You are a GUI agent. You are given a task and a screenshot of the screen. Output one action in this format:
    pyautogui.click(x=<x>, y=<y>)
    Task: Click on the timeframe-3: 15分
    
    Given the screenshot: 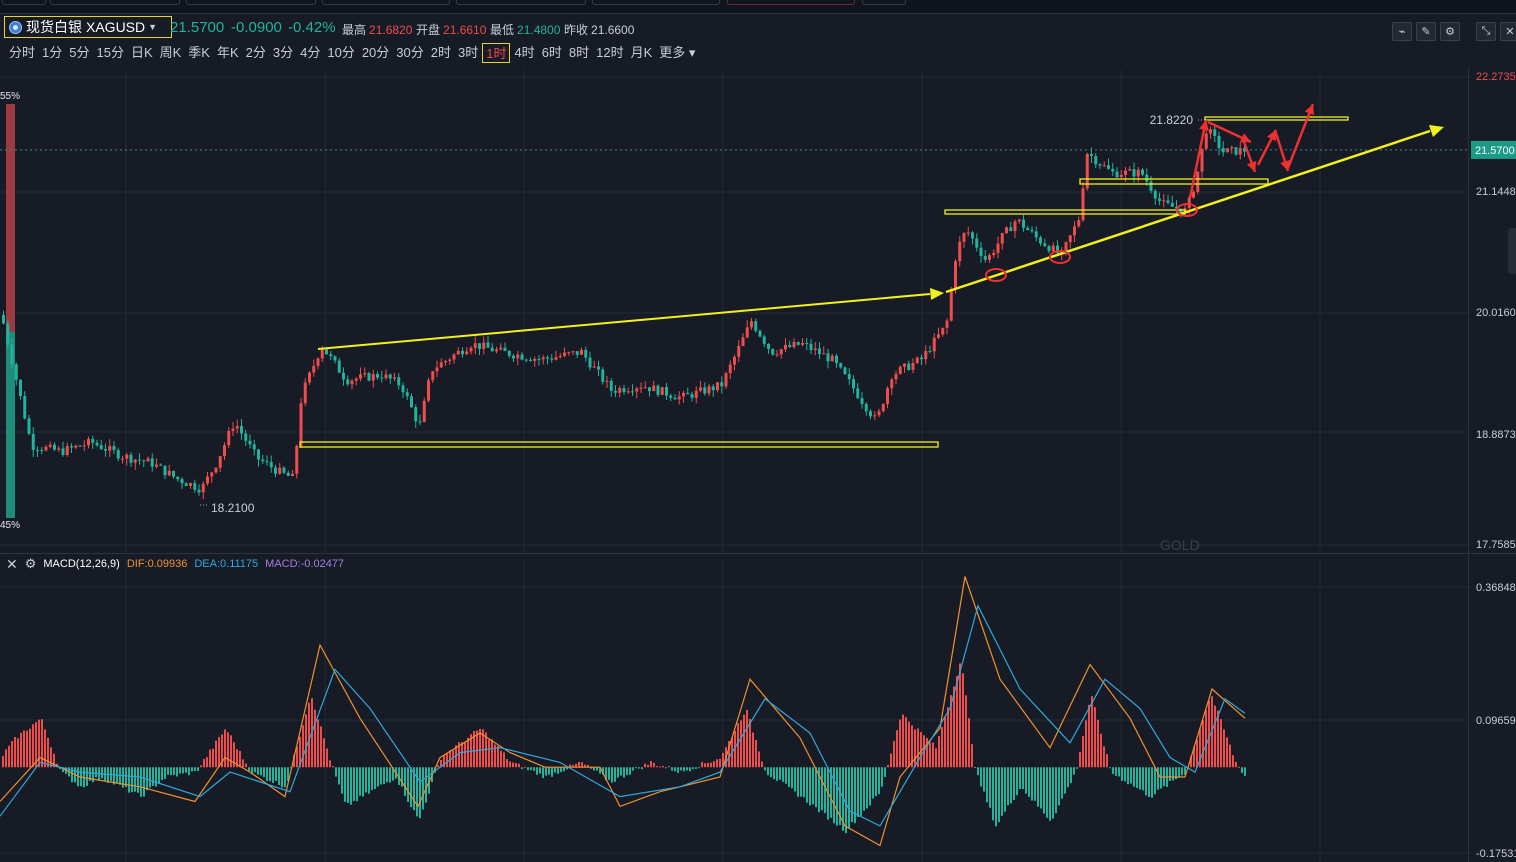 What is the action you would take?
    pyautogui.click(x=110, y=52)
    